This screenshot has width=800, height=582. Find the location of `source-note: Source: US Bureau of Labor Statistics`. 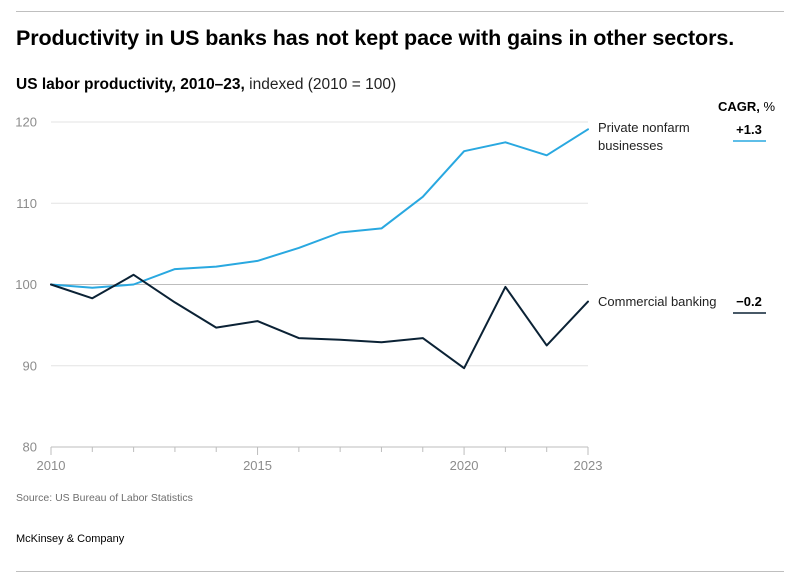

source-note: Source: US Bureau of Labor Statistics is located at coordinates (104, 498).